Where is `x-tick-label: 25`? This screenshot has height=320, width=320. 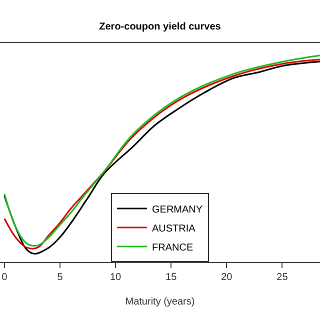 x-tick-label: 25 is located at coordinates (282, 277).